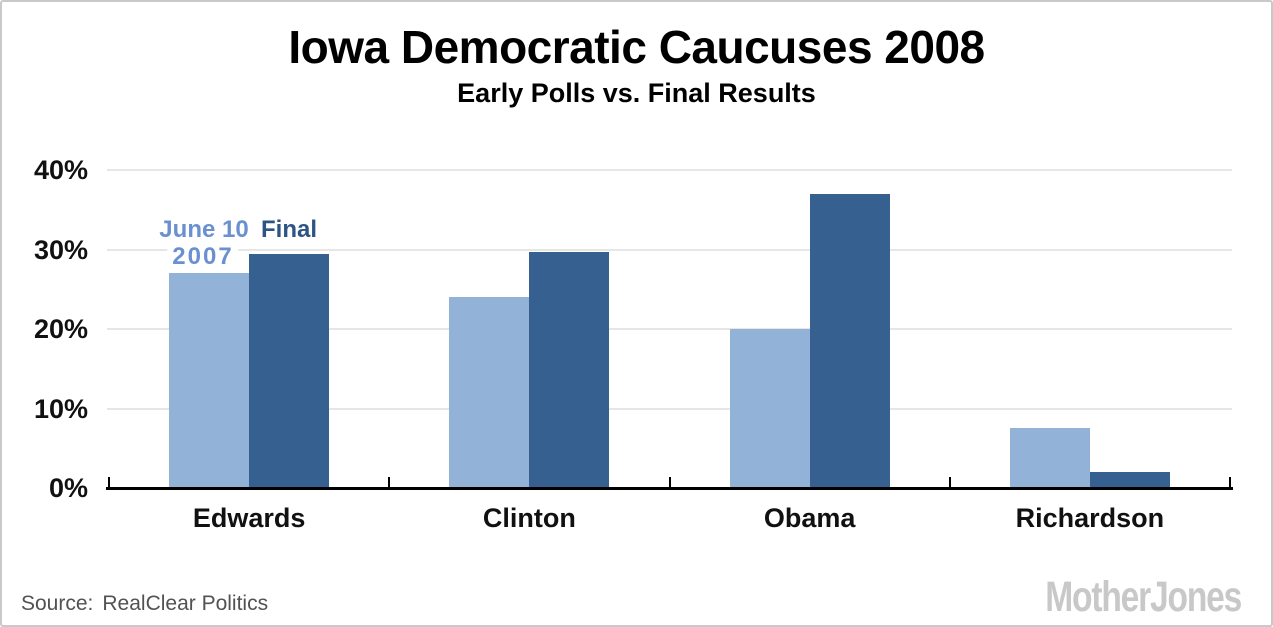  Describe the element at coordinates (289, 229) in the screenshot. I see `legend-label-final: Final` at that location.